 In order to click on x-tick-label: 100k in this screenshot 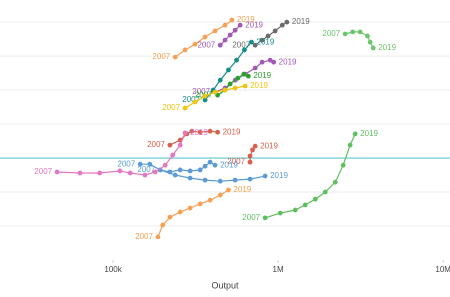, I will do `click(113, 269)`.